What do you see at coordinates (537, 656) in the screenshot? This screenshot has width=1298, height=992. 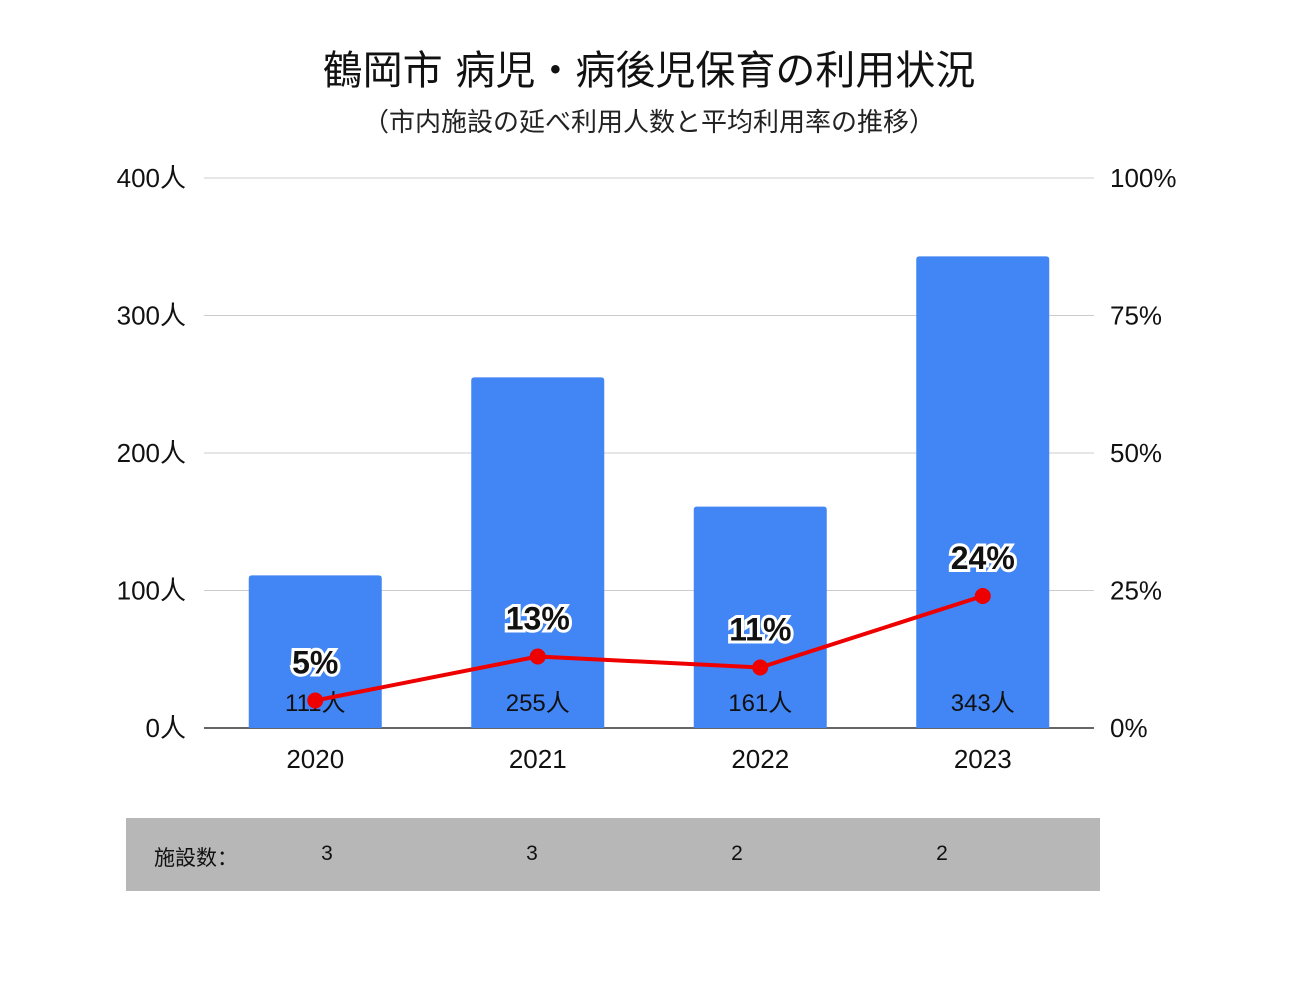 I see `rate-point-2021` at bounding box center [537, 656].